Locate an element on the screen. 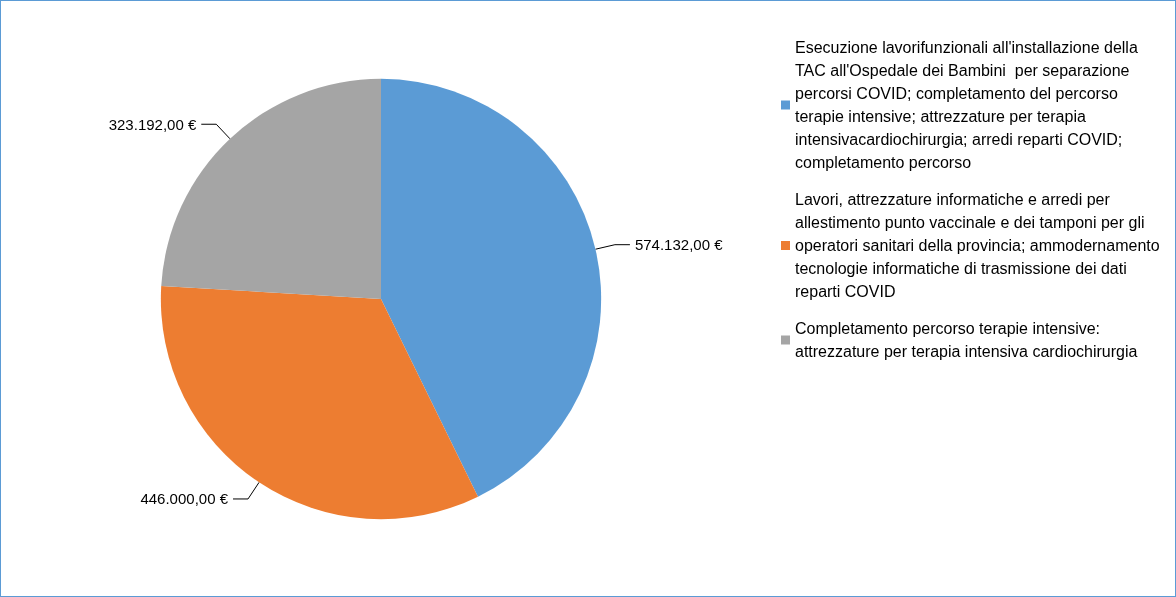 The height and width of the screenshot is (597, 1176). legend-label: Lavori, attrezzature informatiche e arredi per allestimento punto vaccinale e dei tamponi per gli operatori sanitari della provincia; ammodernamento tecnologie informatiche di trasmissione dei dati reparti COVID is located at coordinates (980, 245).